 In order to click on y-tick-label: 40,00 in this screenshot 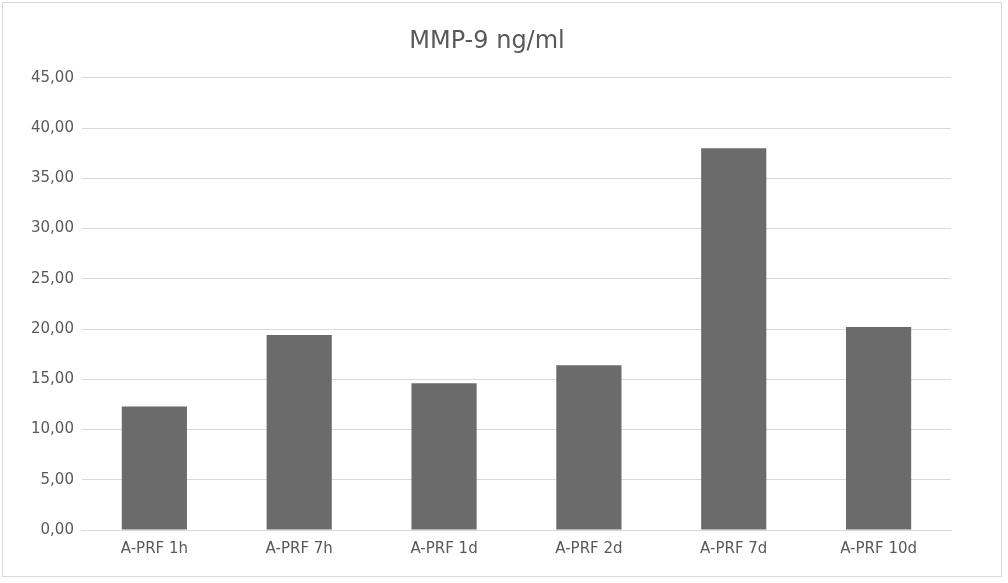, I will do `click(52, 126)`.